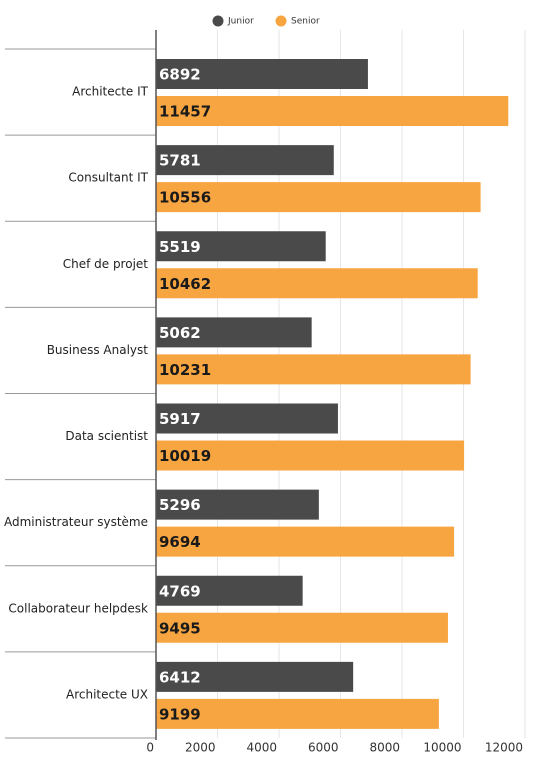 Image resolution: width=536 pixels, height=770 pixels. I want to click on y-tick-label: Architecte UX, so click(107, 694).